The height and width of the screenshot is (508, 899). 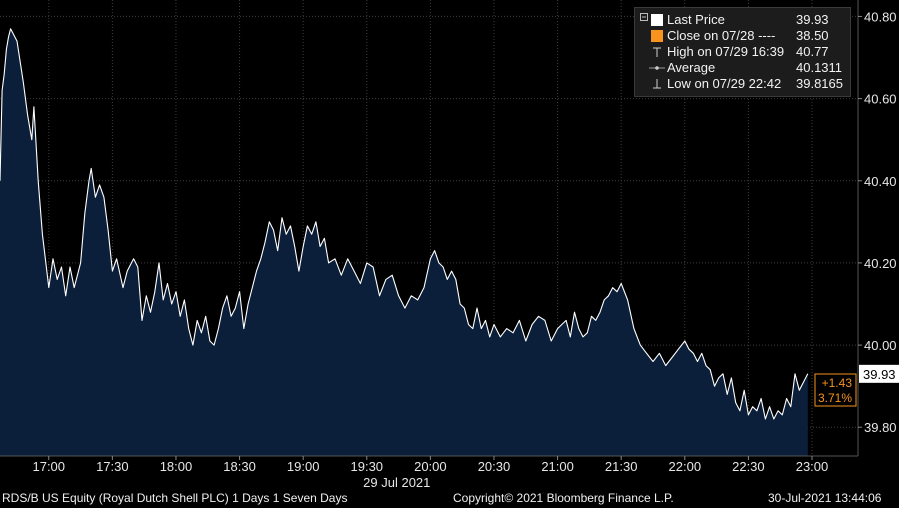 I want to click on legend-label: Close on 07/28 ----, so click(x=721, y=35).